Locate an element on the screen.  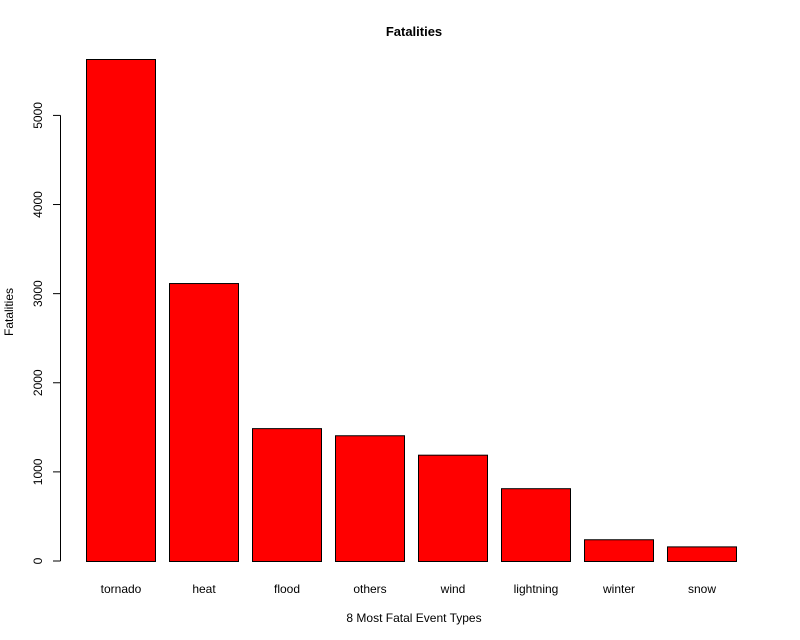
bar-snow is located at coordinates (702, 554).